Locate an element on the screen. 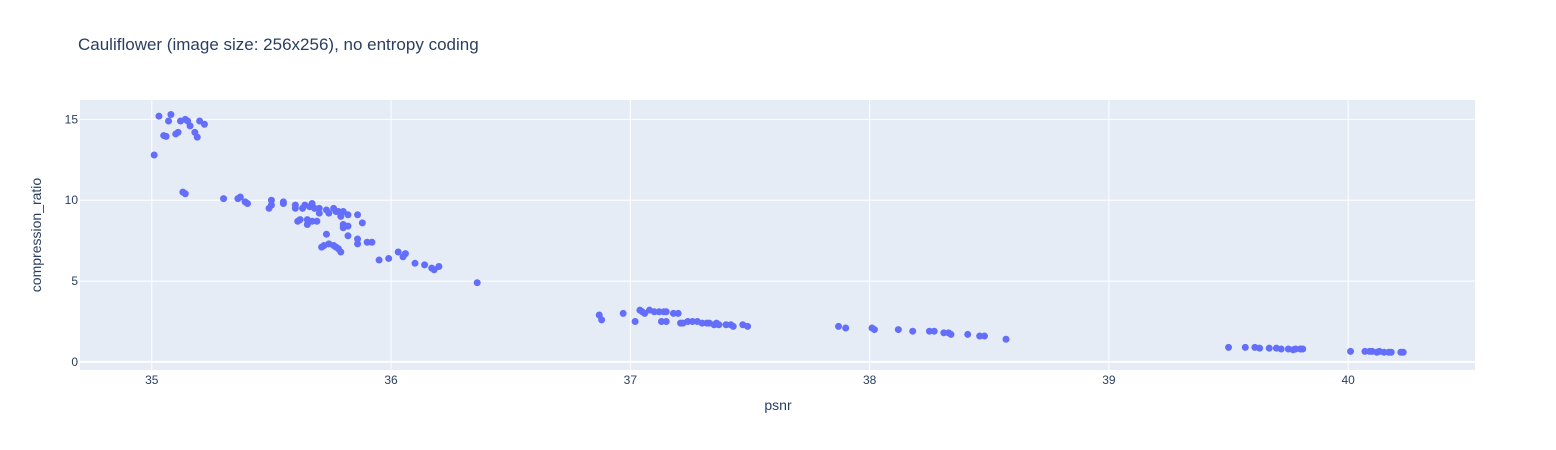 The height and width of the screenshot is (450, 1556). x-tick-label: 37 is located at coordinates (631, 380).